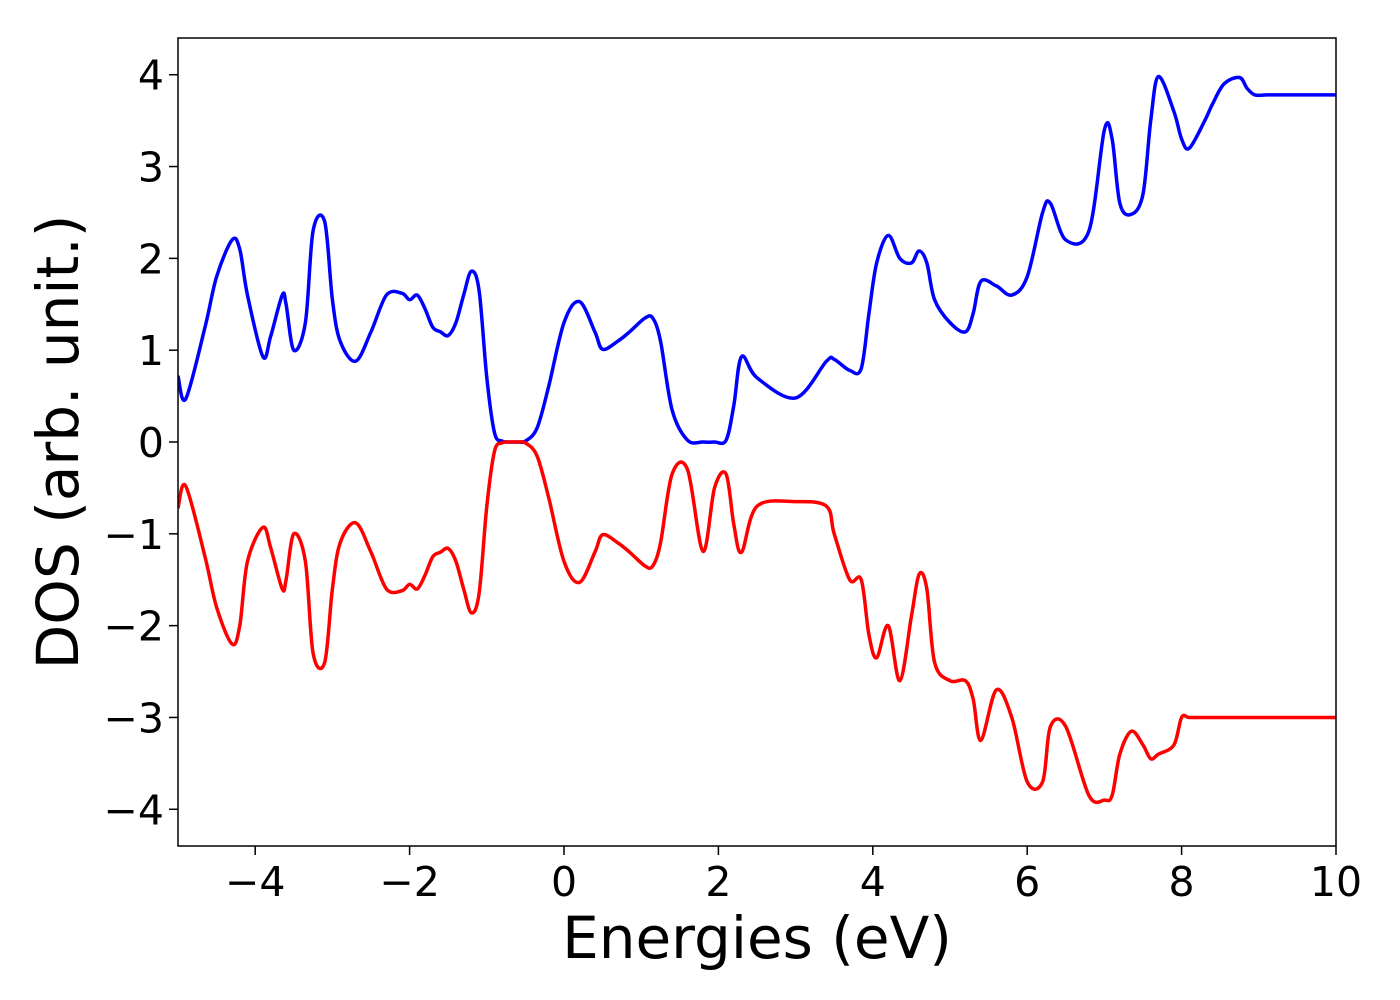  What do you see at coordinates (1182, 882) in the screenshot?
I see `x-tick-label: 8` at bounding box center [1182, 882].